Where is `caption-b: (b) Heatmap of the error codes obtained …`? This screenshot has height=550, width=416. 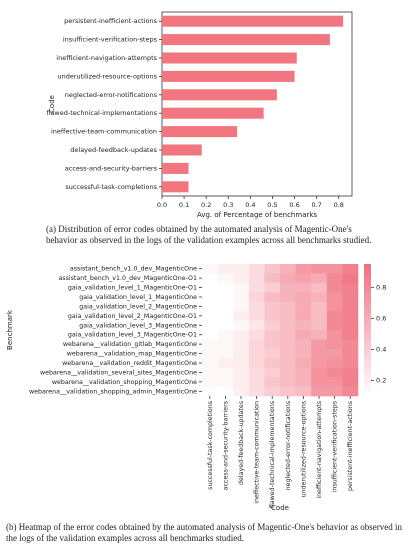 caption-b: (b) Heatmap of the error codes obtained … is located at coordinates (204, 532).